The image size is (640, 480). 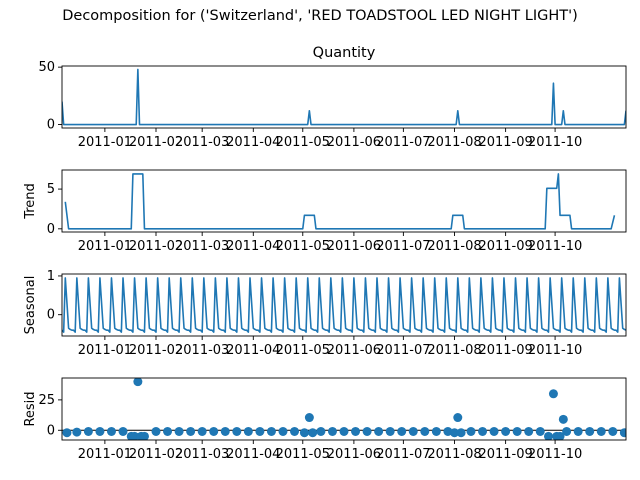 I want to click on y-tick-label: 25, so click(x=46, y=400).